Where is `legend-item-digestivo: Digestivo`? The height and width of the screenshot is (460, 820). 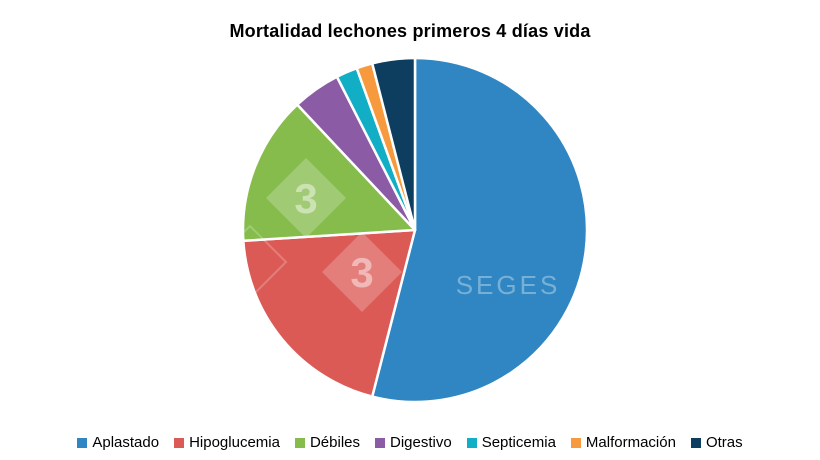
legend-item-digestivo: Digestivo is located at coordinates (413, 442).